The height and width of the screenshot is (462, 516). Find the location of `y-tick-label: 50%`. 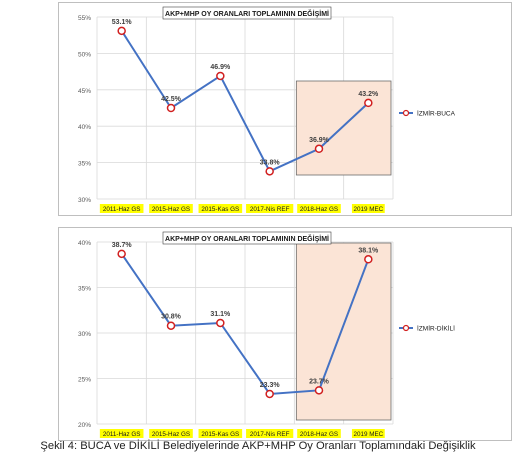

y-tick-label: 50% is located at coordinates (84, 54).